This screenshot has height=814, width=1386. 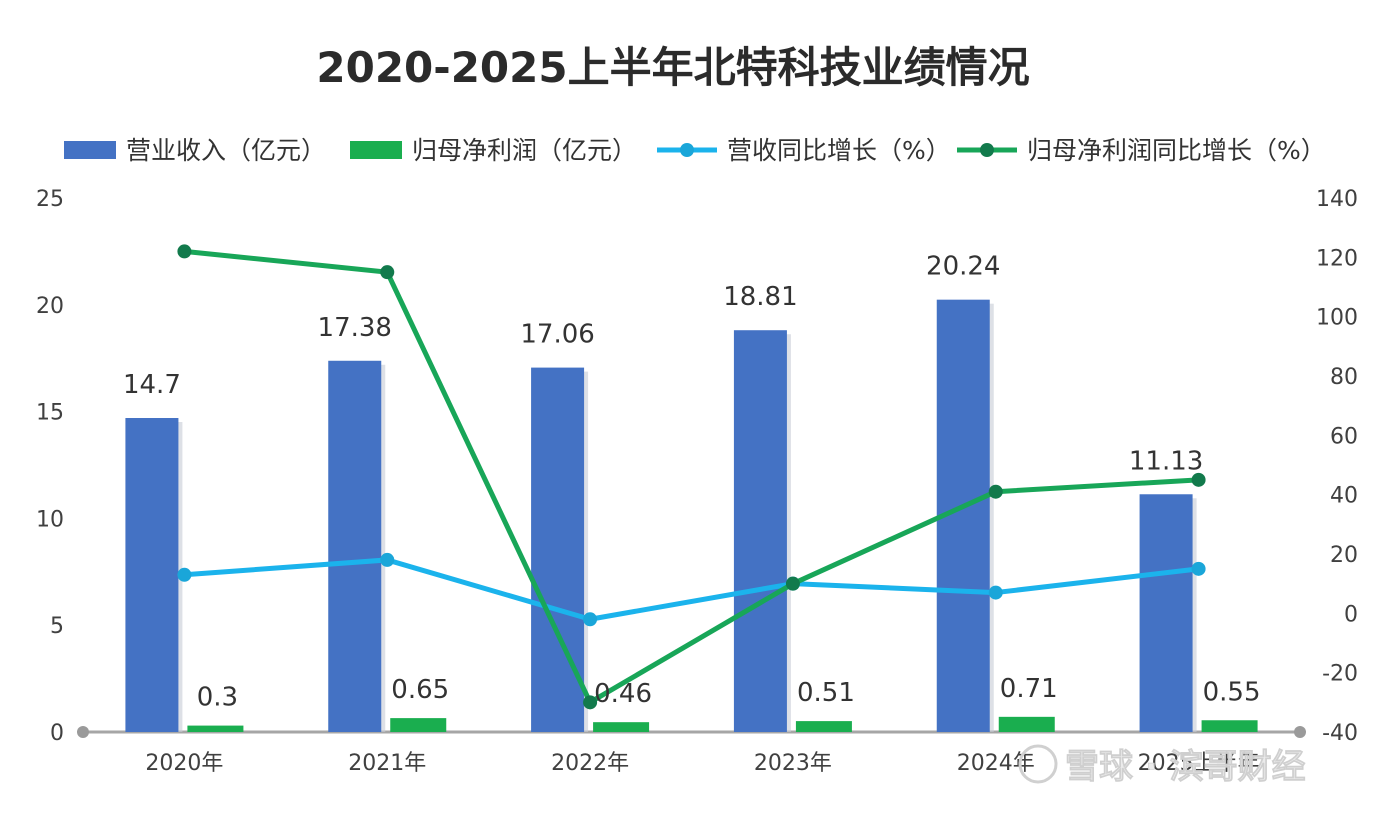 I want to click on legend-label: 营业收入（亿元）, so click(x=226, y=150).